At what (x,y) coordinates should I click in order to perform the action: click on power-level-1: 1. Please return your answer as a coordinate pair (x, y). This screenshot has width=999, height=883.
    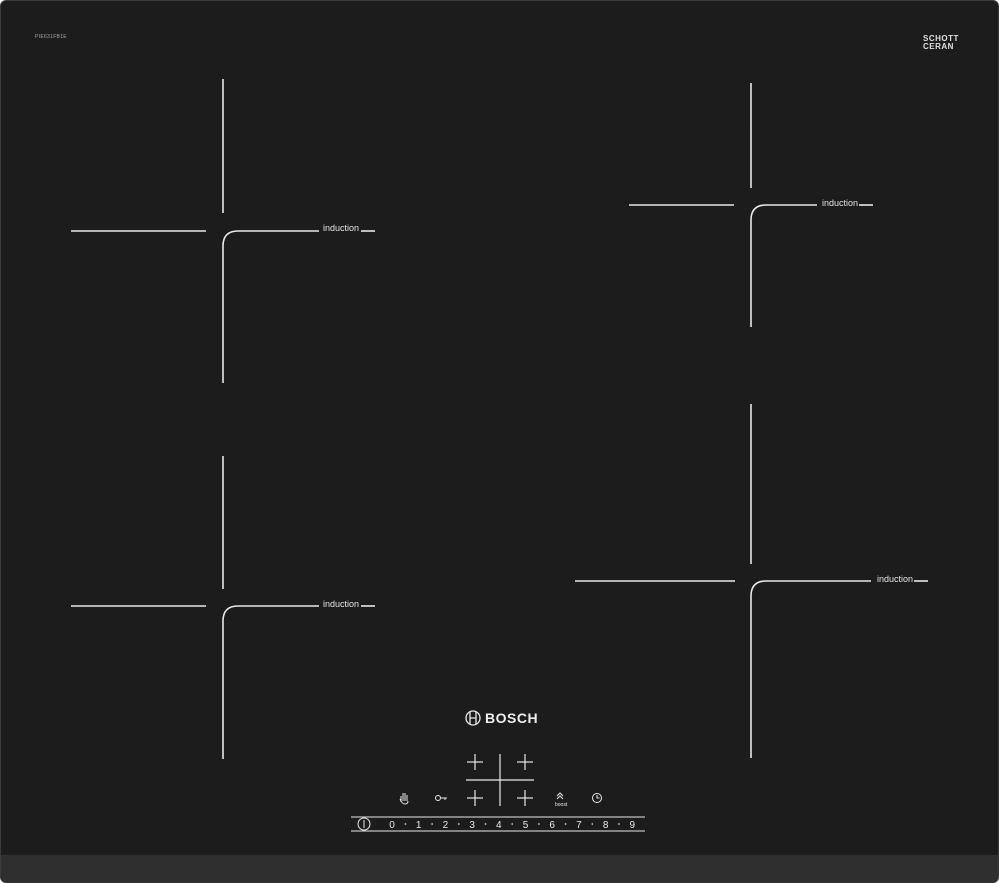
    Looking at the image, I should click on (419, 825).